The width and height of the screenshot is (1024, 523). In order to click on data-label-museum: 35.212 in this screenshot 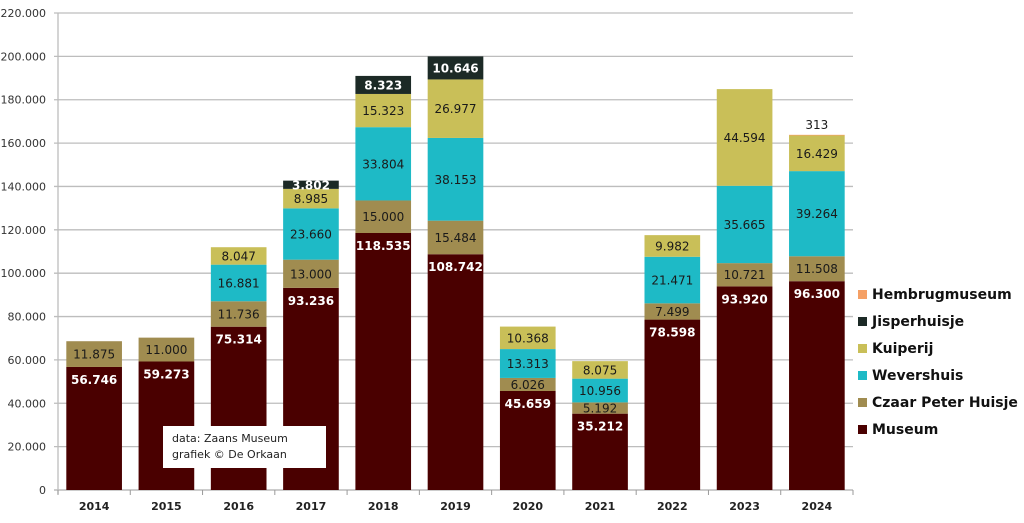, I will do `click(600, 427)`.